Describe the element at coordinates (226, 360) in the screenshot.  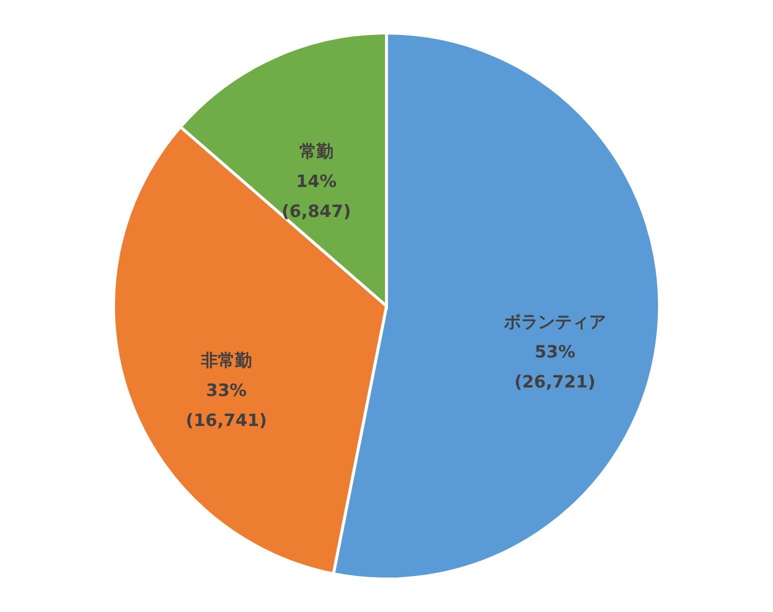
I see `slice-label: 非常勤` at that location.